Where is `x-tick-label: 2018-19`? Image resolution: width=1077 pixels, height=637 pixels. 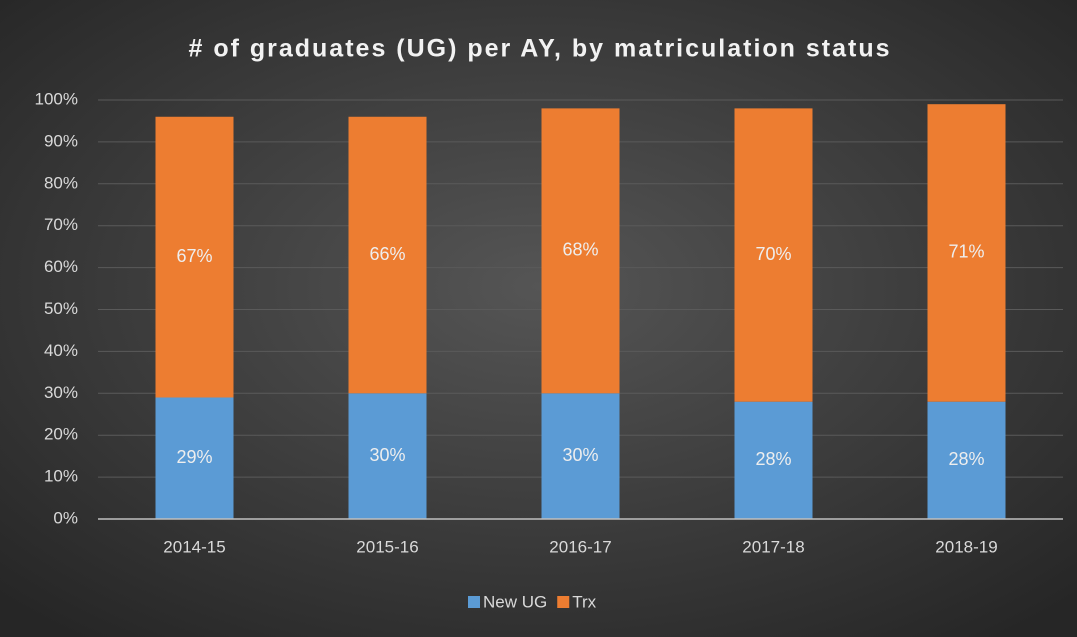
x-tick-label: 2018-19 is located at coordinates (966, 546).